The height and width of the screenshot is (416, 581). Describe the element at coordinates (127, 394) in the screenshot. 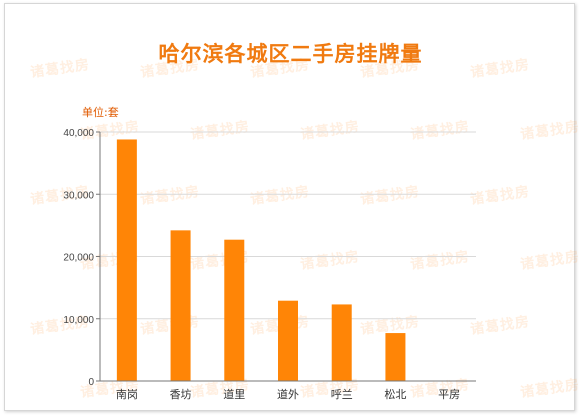

I see `x-tick-label: 南岗` at that location.